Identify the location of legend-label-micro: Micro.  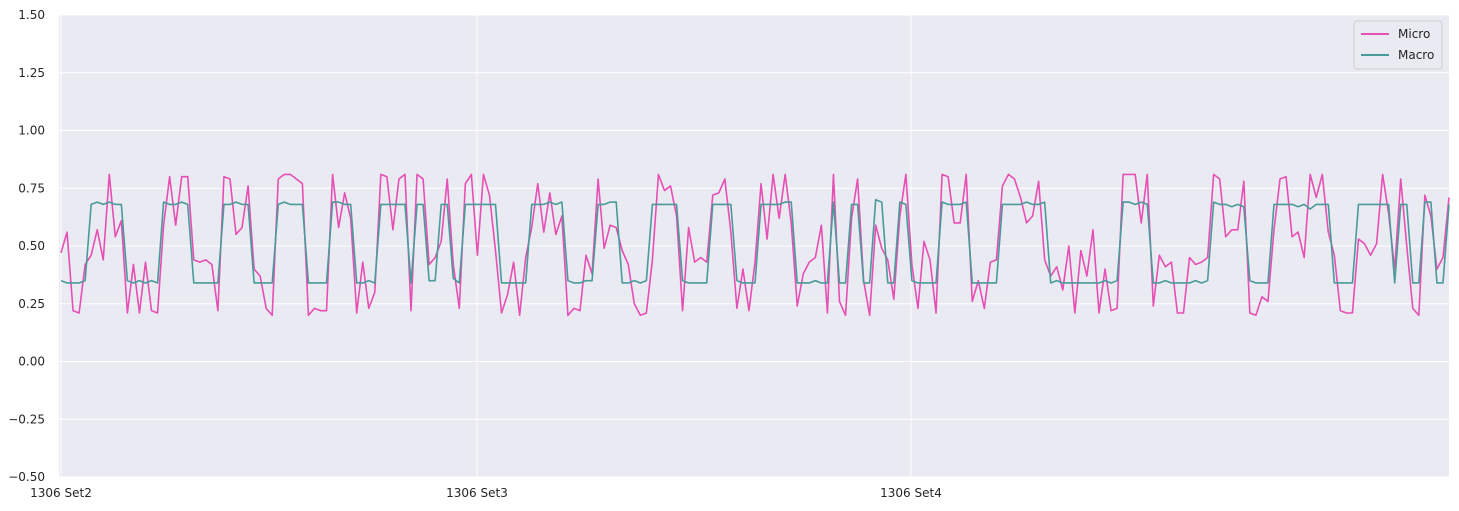
(1414, 34).